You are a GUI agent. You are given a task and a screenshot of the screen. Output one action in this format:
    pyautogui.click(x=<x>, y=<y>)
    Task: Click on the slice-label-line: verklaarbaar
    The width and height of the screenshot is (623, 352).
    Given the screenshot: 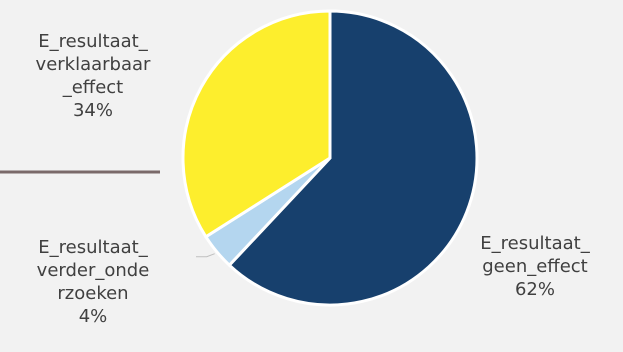 What is the action you would take?
    pyautogui.click(x=93, y=64)
    